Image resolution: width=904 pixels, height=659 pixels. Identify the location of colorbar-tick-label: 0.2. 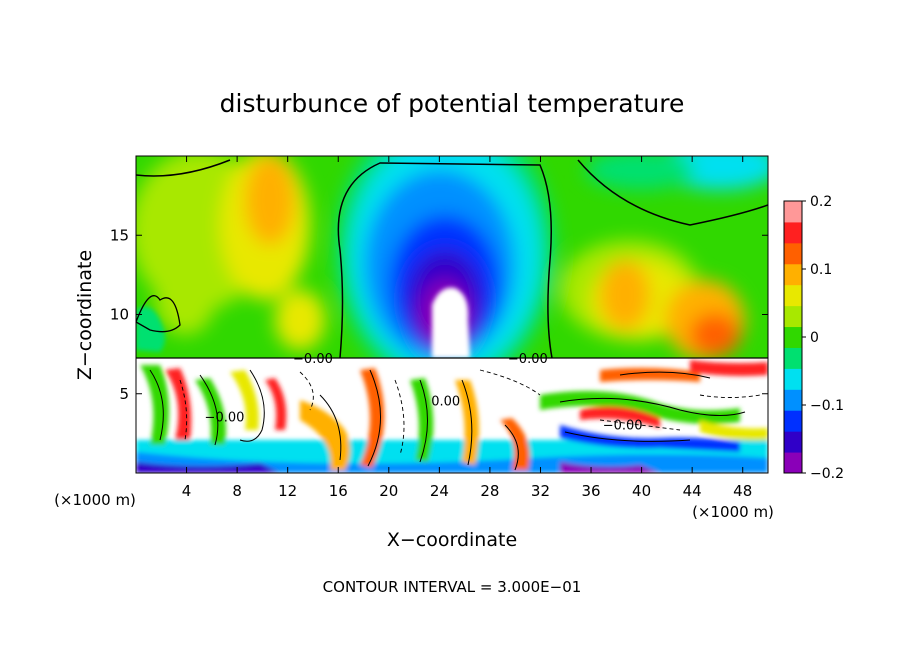
(821, 202).